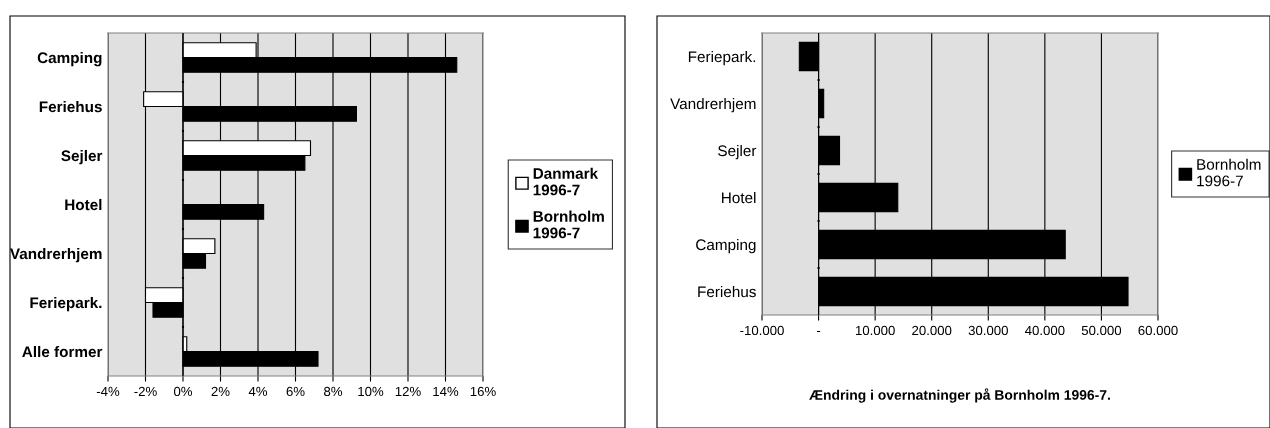 This screenshot has height=428, width=1270. What do you see at coordinates (145, 391) in the screenshot?
I see `x-tick-label: -2%` at bounding box center [145, 391].